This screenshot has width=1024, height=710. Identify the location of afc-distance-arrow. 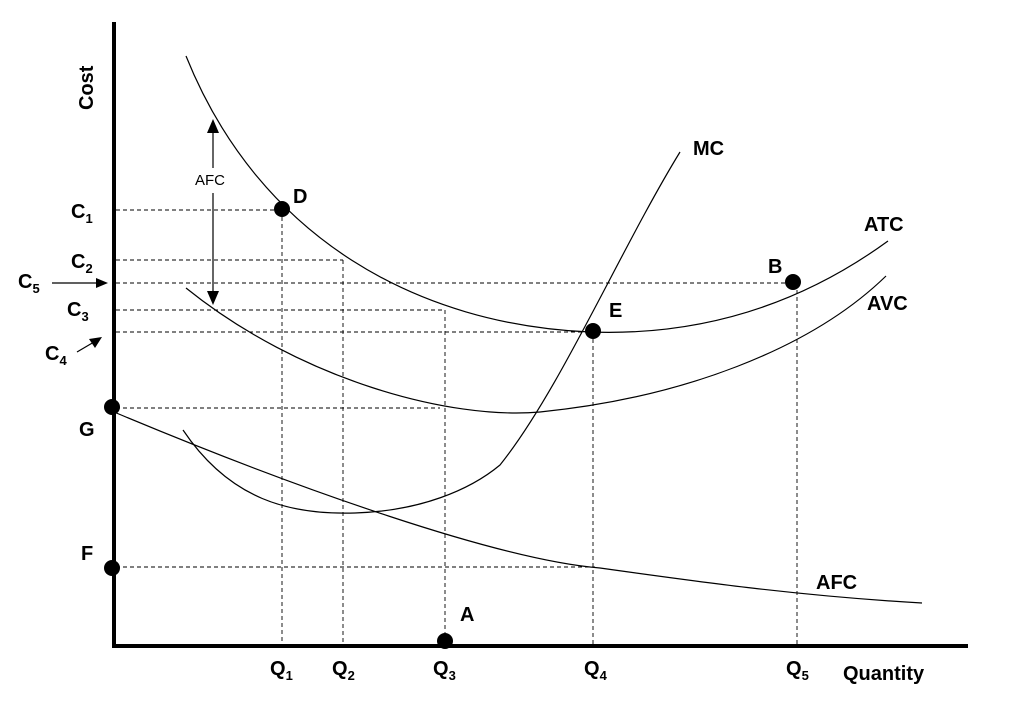
(213, 212).